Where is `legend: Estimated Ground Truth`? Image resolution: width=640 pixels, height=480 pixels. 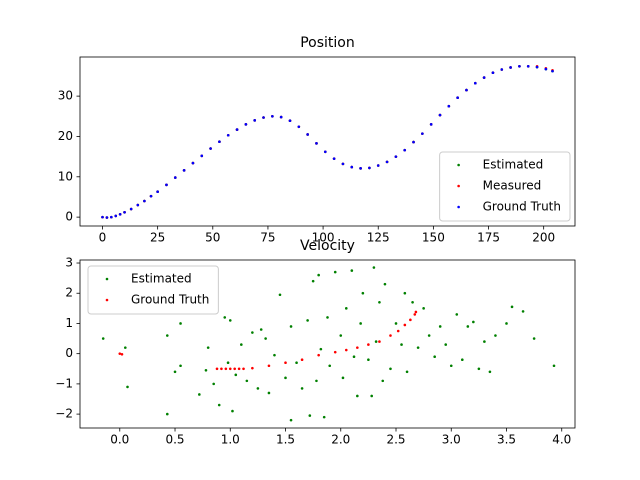 legend: Estimated Ground Truth is located at coordinates (153, 290).